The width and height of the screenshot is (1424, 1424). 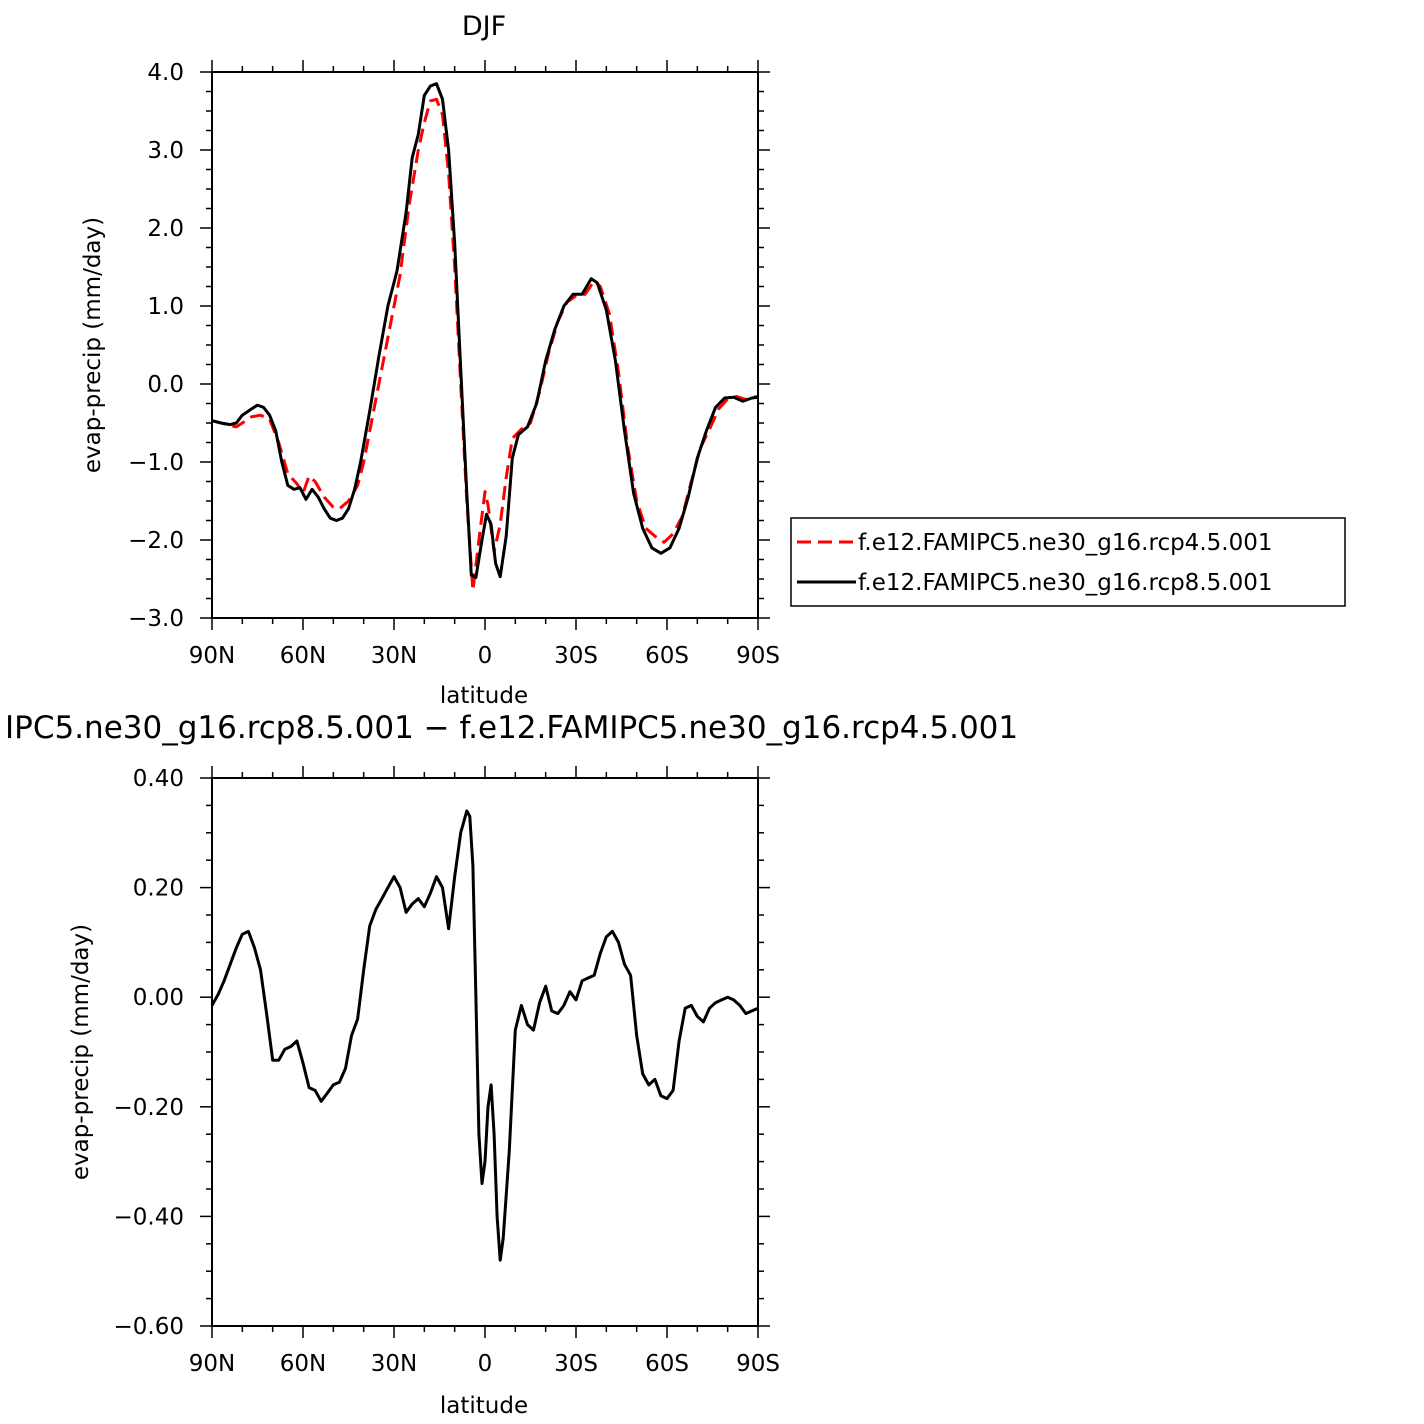 What do you see at coordinates (485, 656) in the screenshot?
I see `top-panel-x-tick-label: 0` at bounding box center [485, 656].